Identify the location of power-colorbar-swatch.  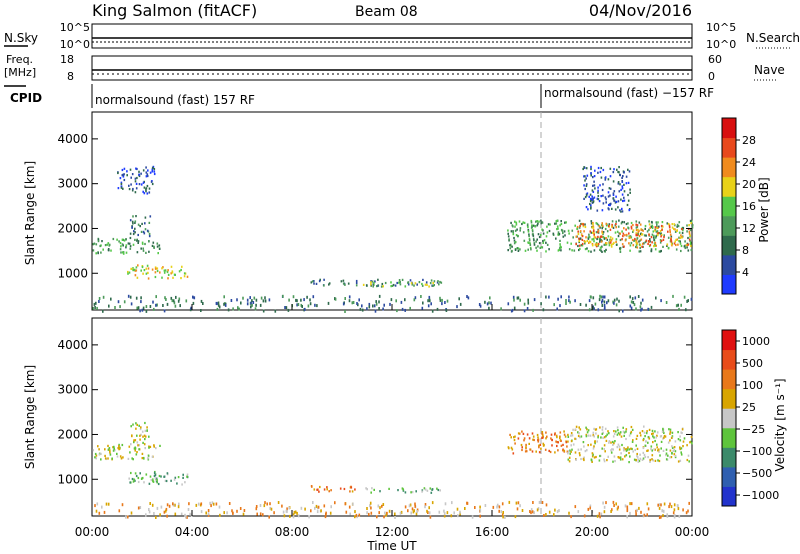
(729, 284).